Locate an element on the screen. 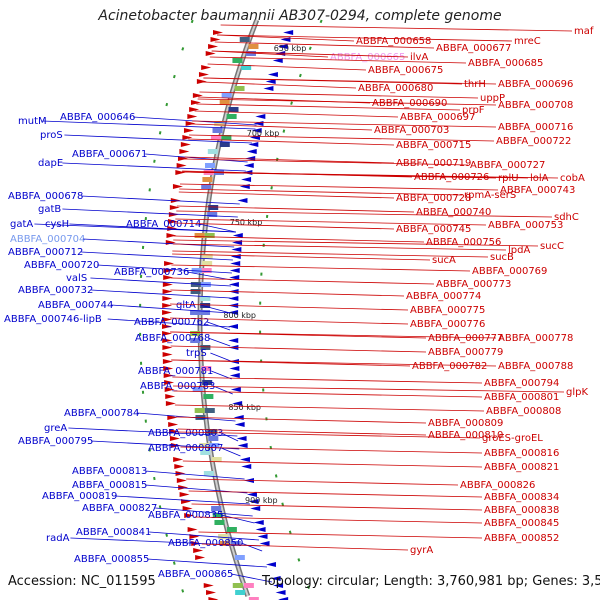  right-gene-label: ABBFA_000821 is located at coordinates (521, 467).